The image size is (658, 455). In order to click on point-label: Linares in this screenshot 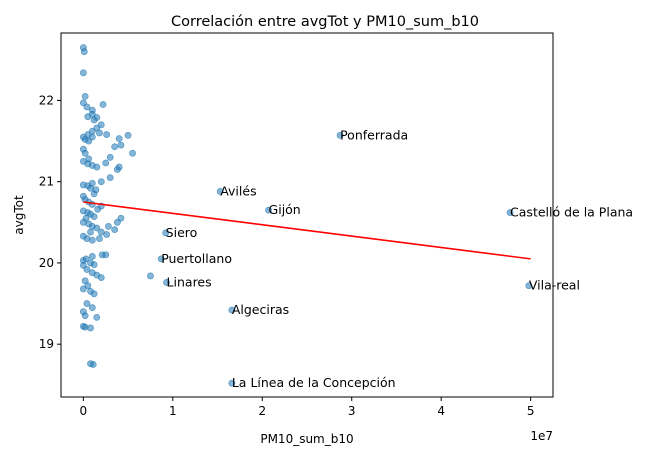, I will do `click(189, 281)`.